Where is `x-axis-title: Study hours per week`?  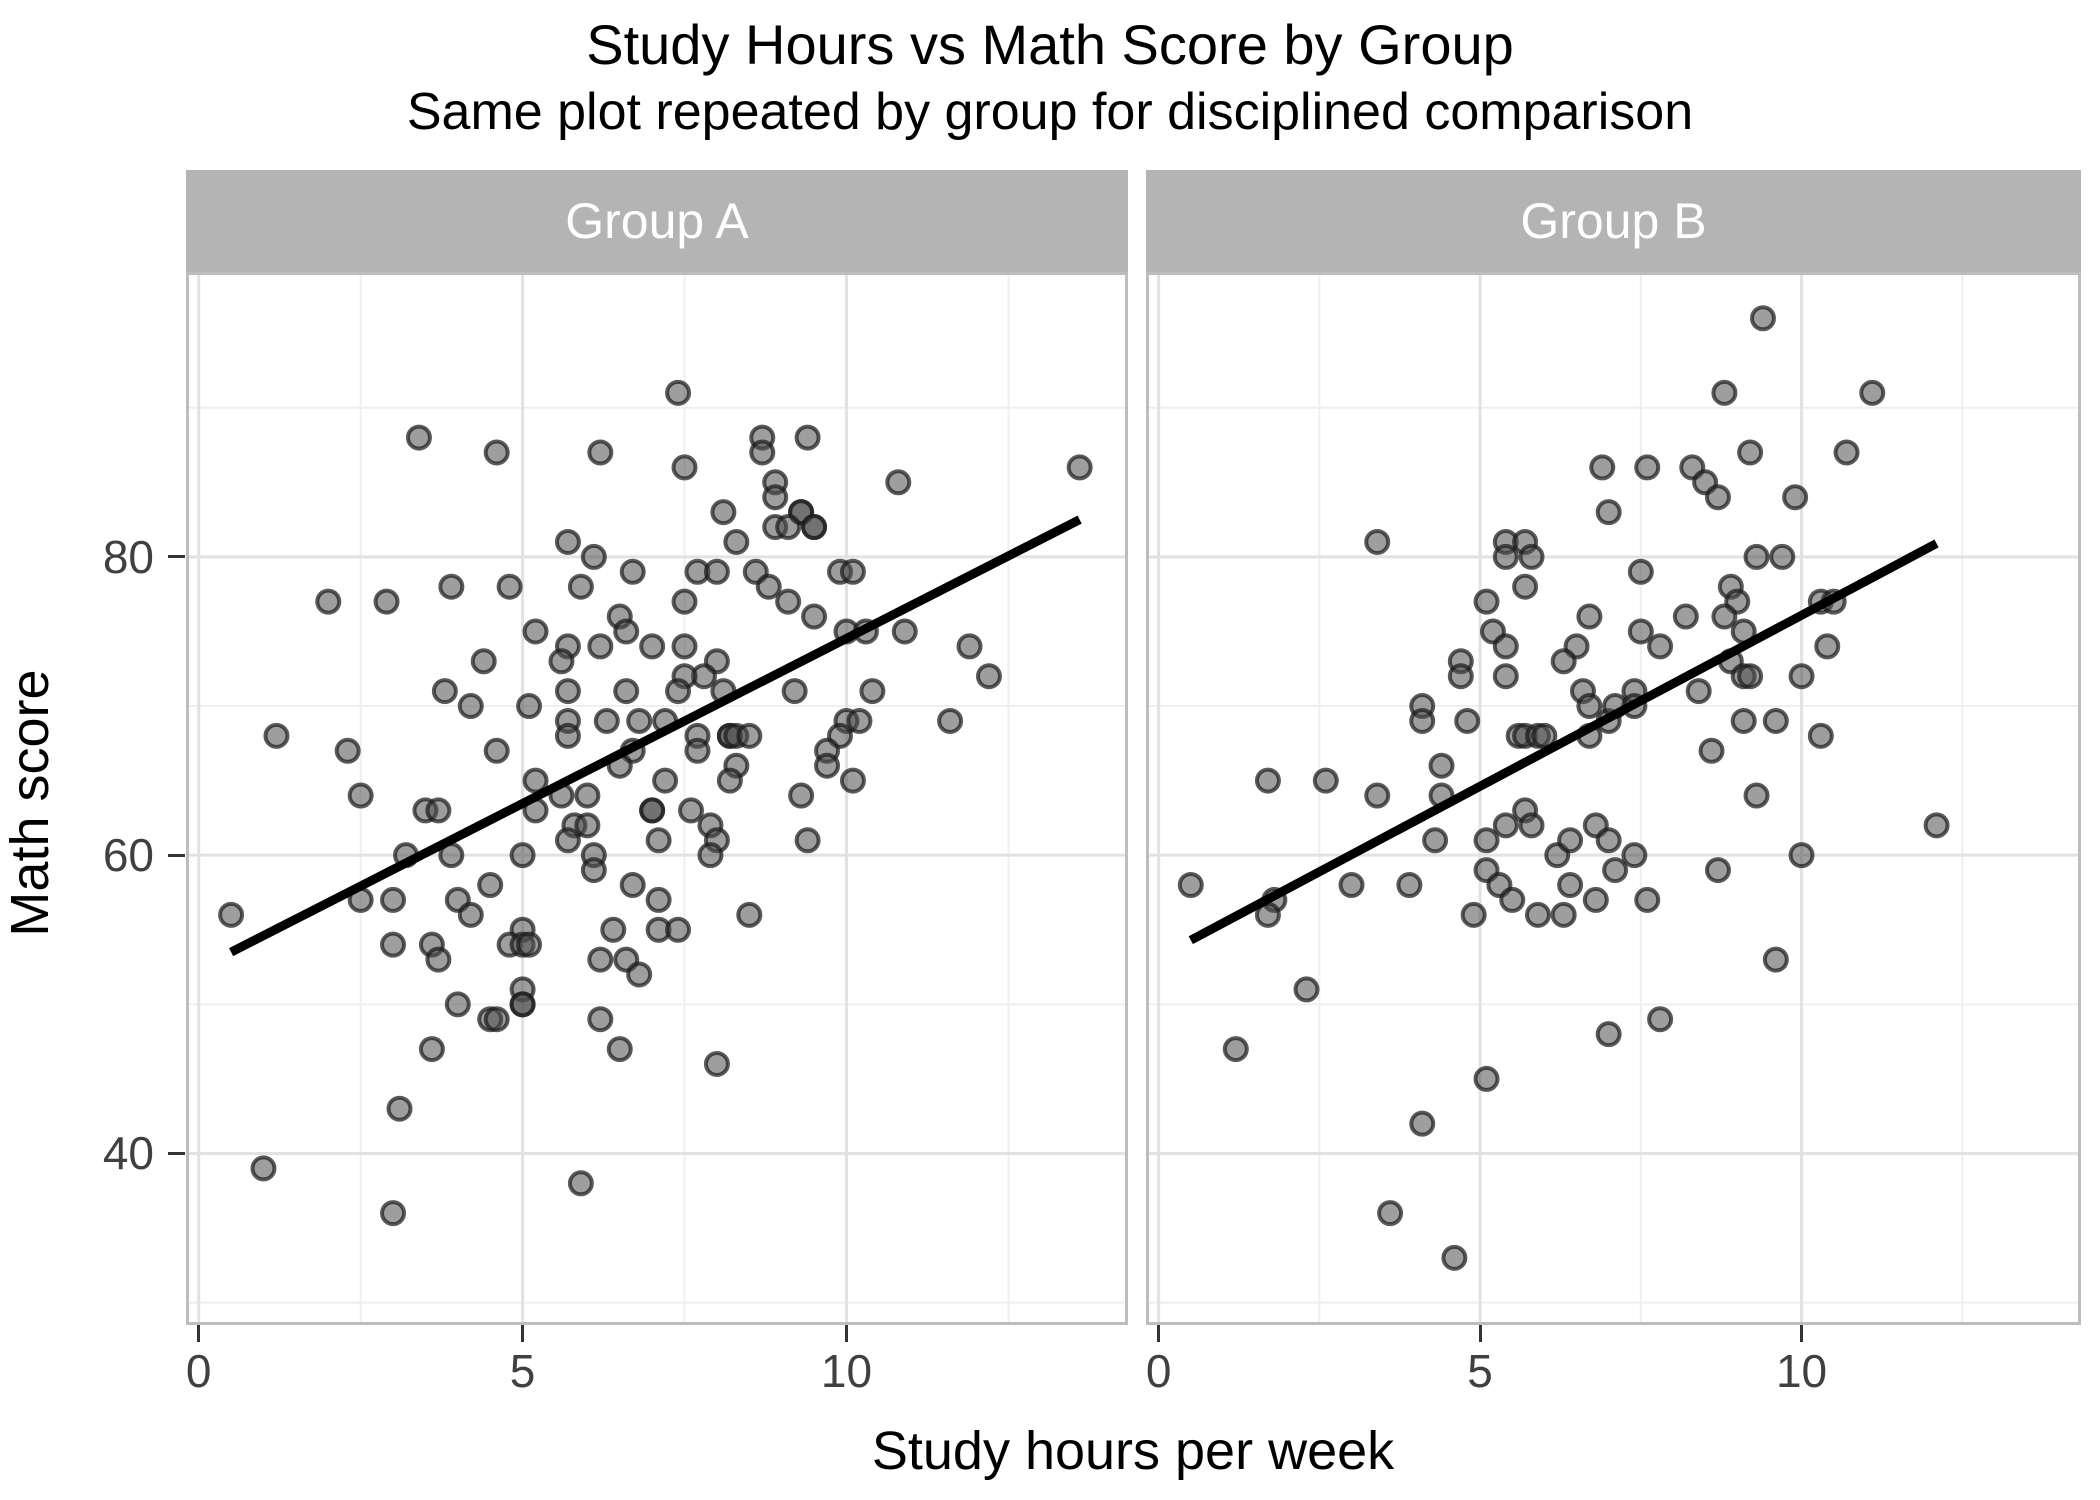
x-axis-title: Study hours per week is located at coordinates (1133, 1451).